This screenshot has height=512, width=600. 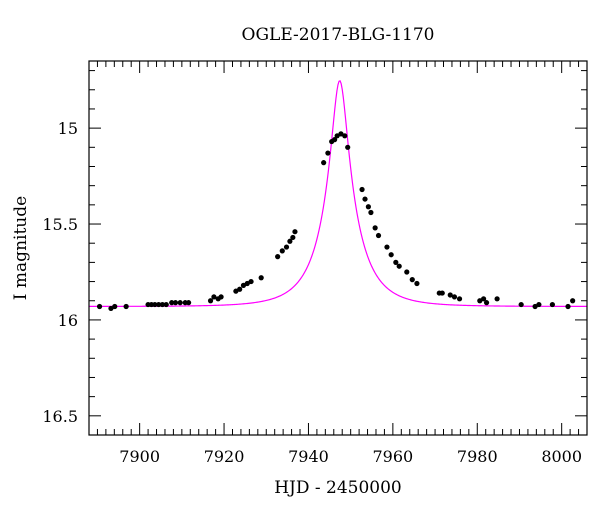 I want to click on y-tick-label: 16, so click(x=68, y=320).